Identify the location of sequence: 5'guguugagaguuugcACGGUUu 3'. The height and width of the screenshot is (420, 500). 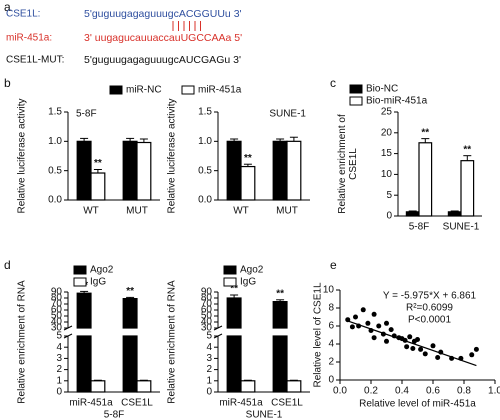
(163, 14).